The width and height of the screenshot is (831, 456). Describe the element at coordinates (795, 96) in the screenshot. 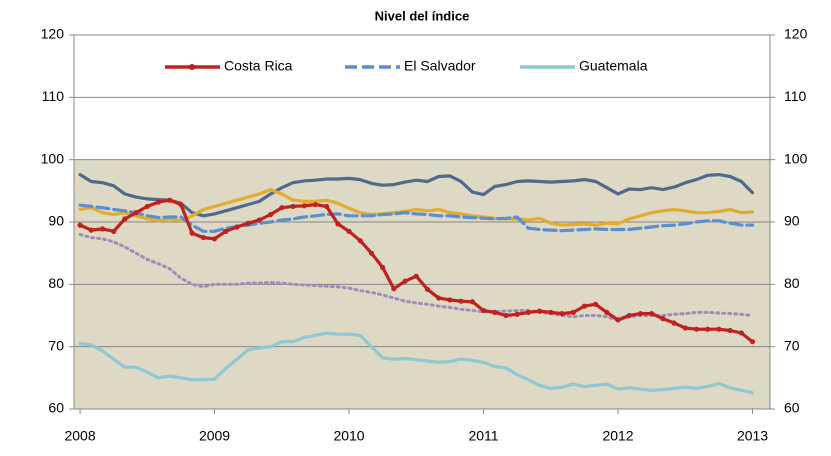

I see `y2-tick-label: 110` at that location.